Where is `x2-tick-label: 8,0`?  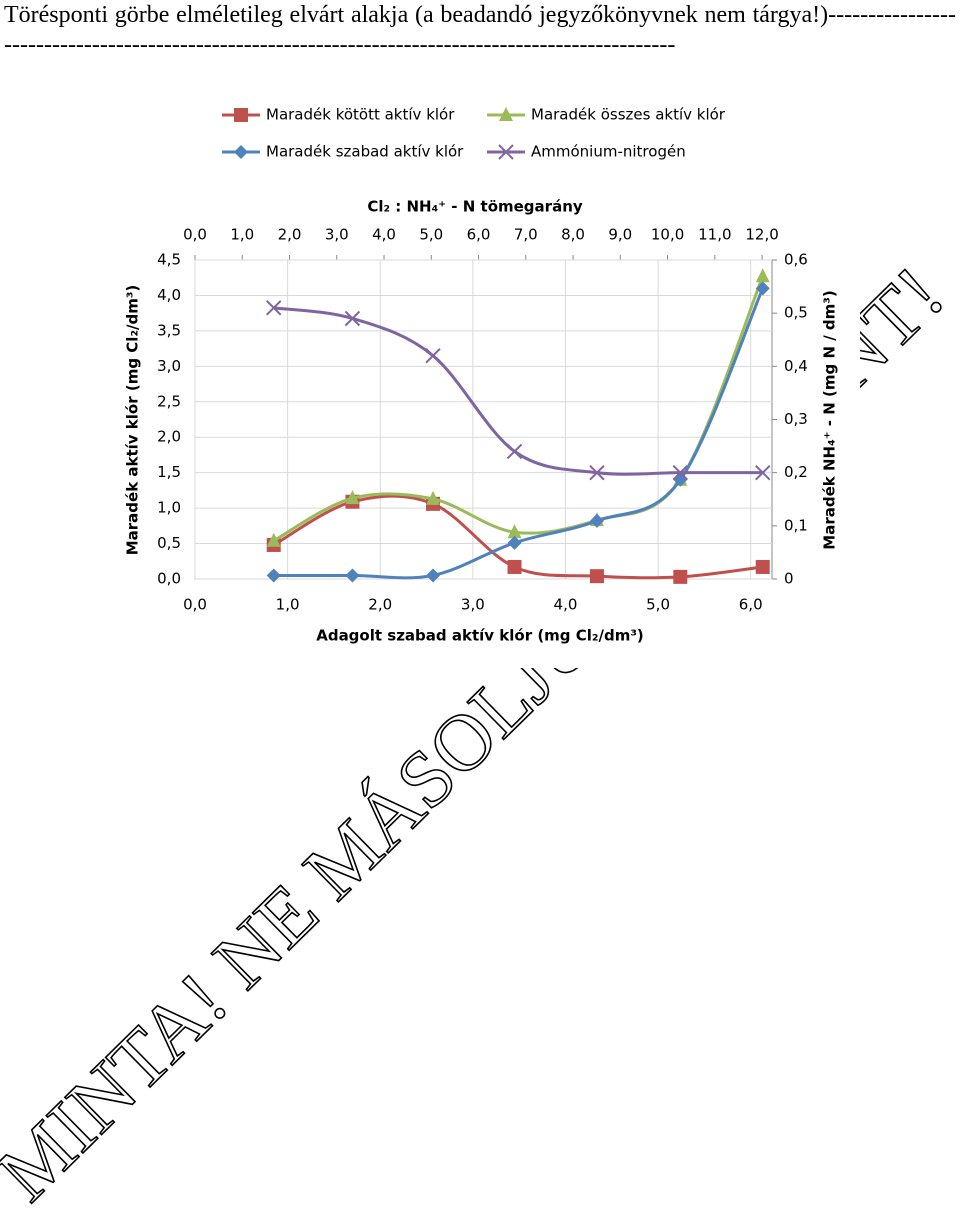
x2-tick-label: 8,0 is located at coordinates (573, 235).